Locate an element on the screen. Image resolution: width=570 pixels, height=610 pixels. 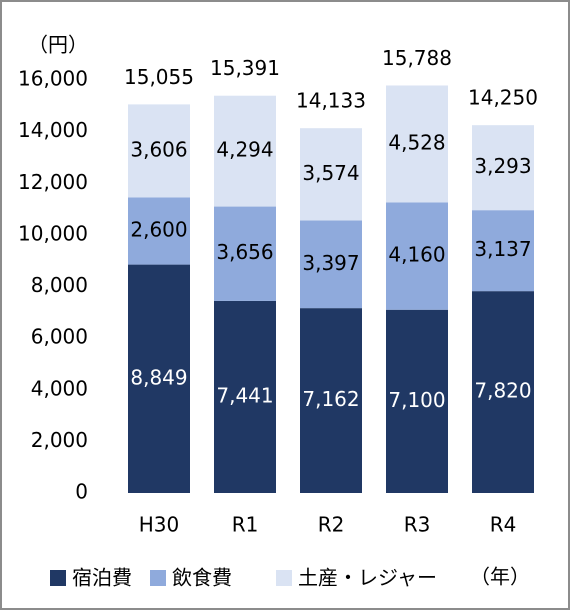
data-label: 7,820 is located at coordinates (502, 391).